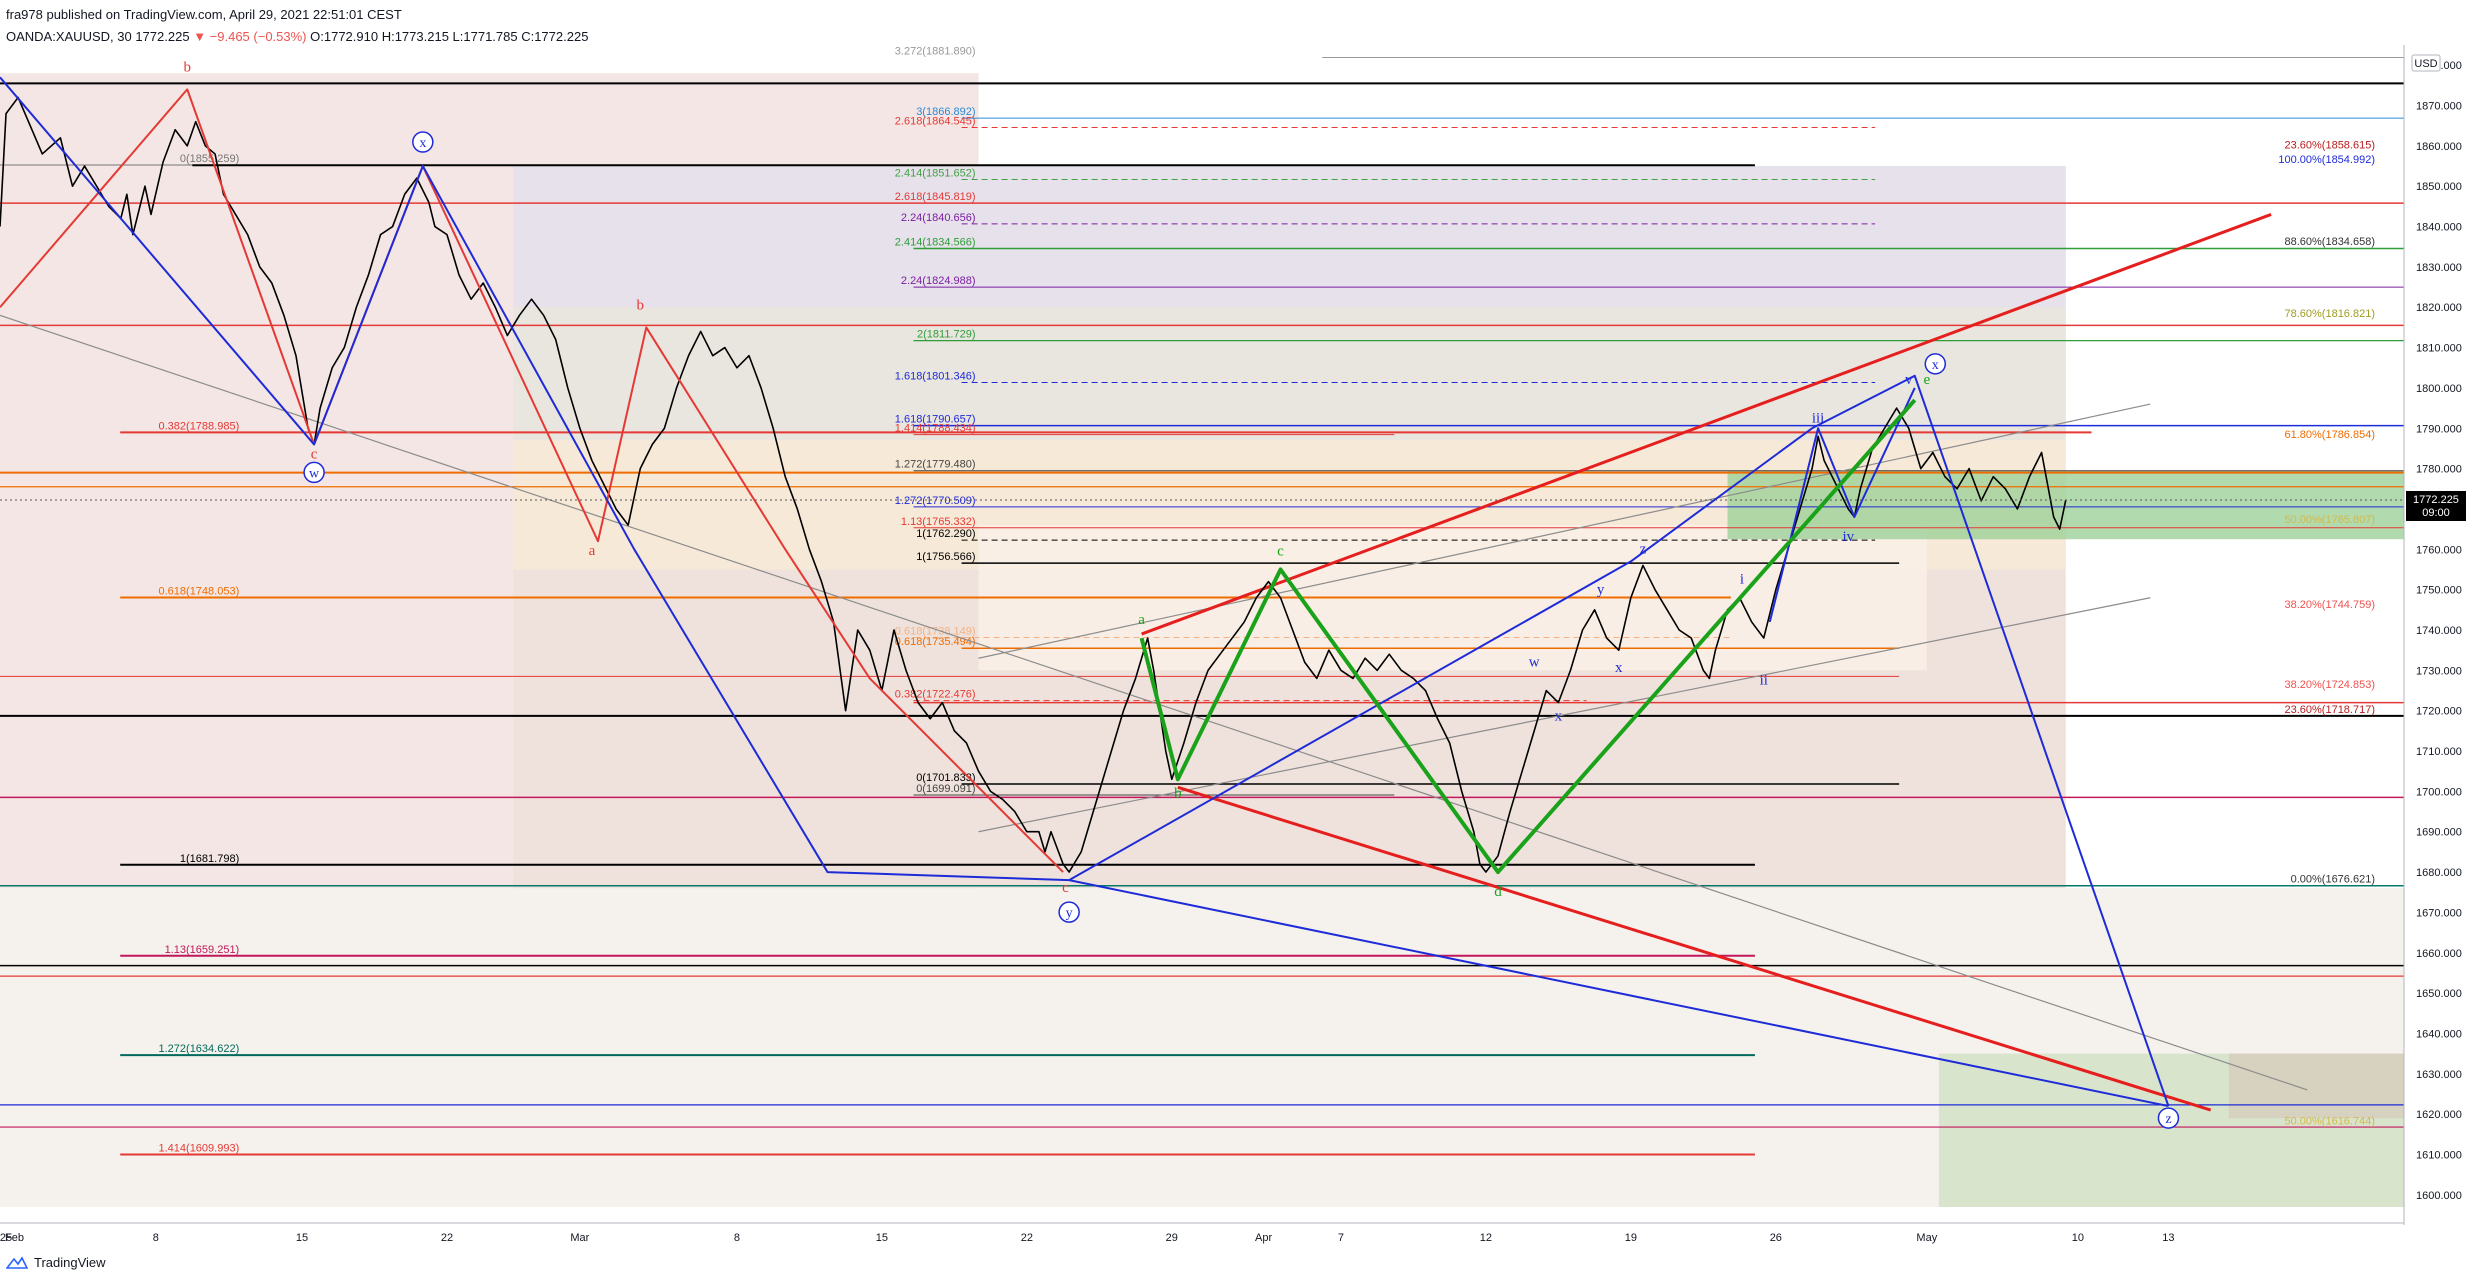  I want to click on fib-label: 0.618(1738.149), so click(935, 631).